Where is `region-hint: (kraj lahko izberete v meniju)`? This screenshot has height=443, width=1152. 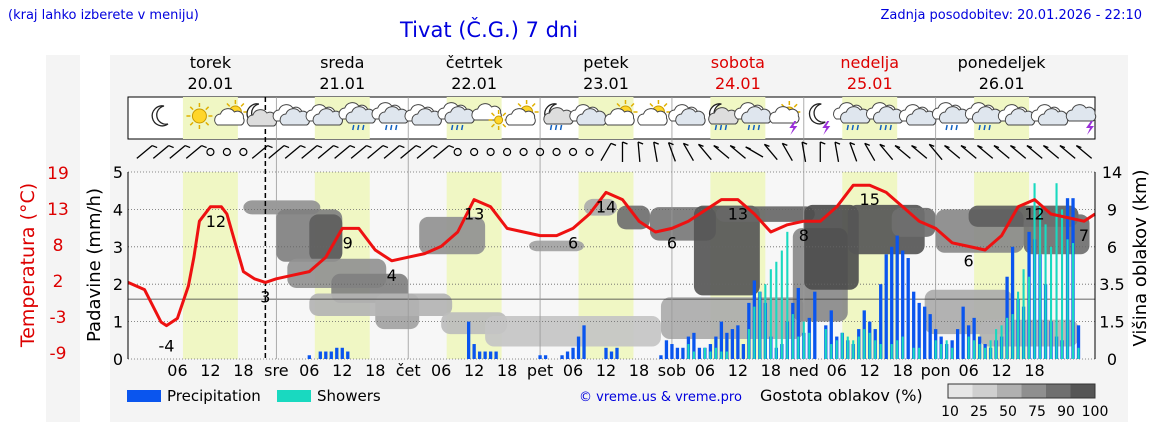
region-hint: (kraj lahko izberete v meniju) is located at coordinates (103, 15).